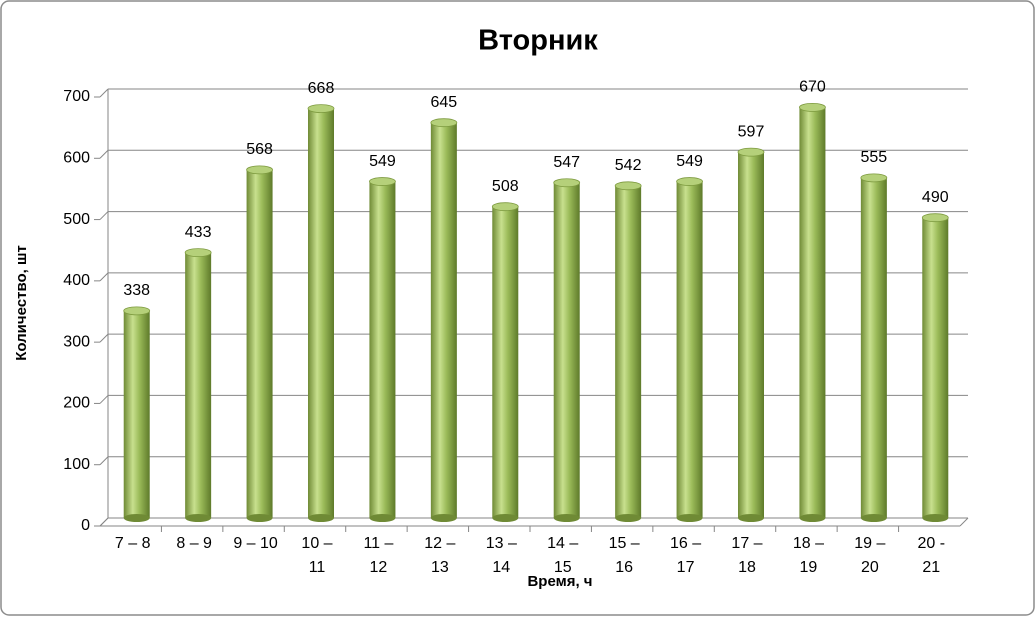 Image resolution: width=1035 pixels, height=621 pixels. Describe the element at coordinates (439, 555) in the screenshot. I see `x-tick-label: 12 –13` at that location.